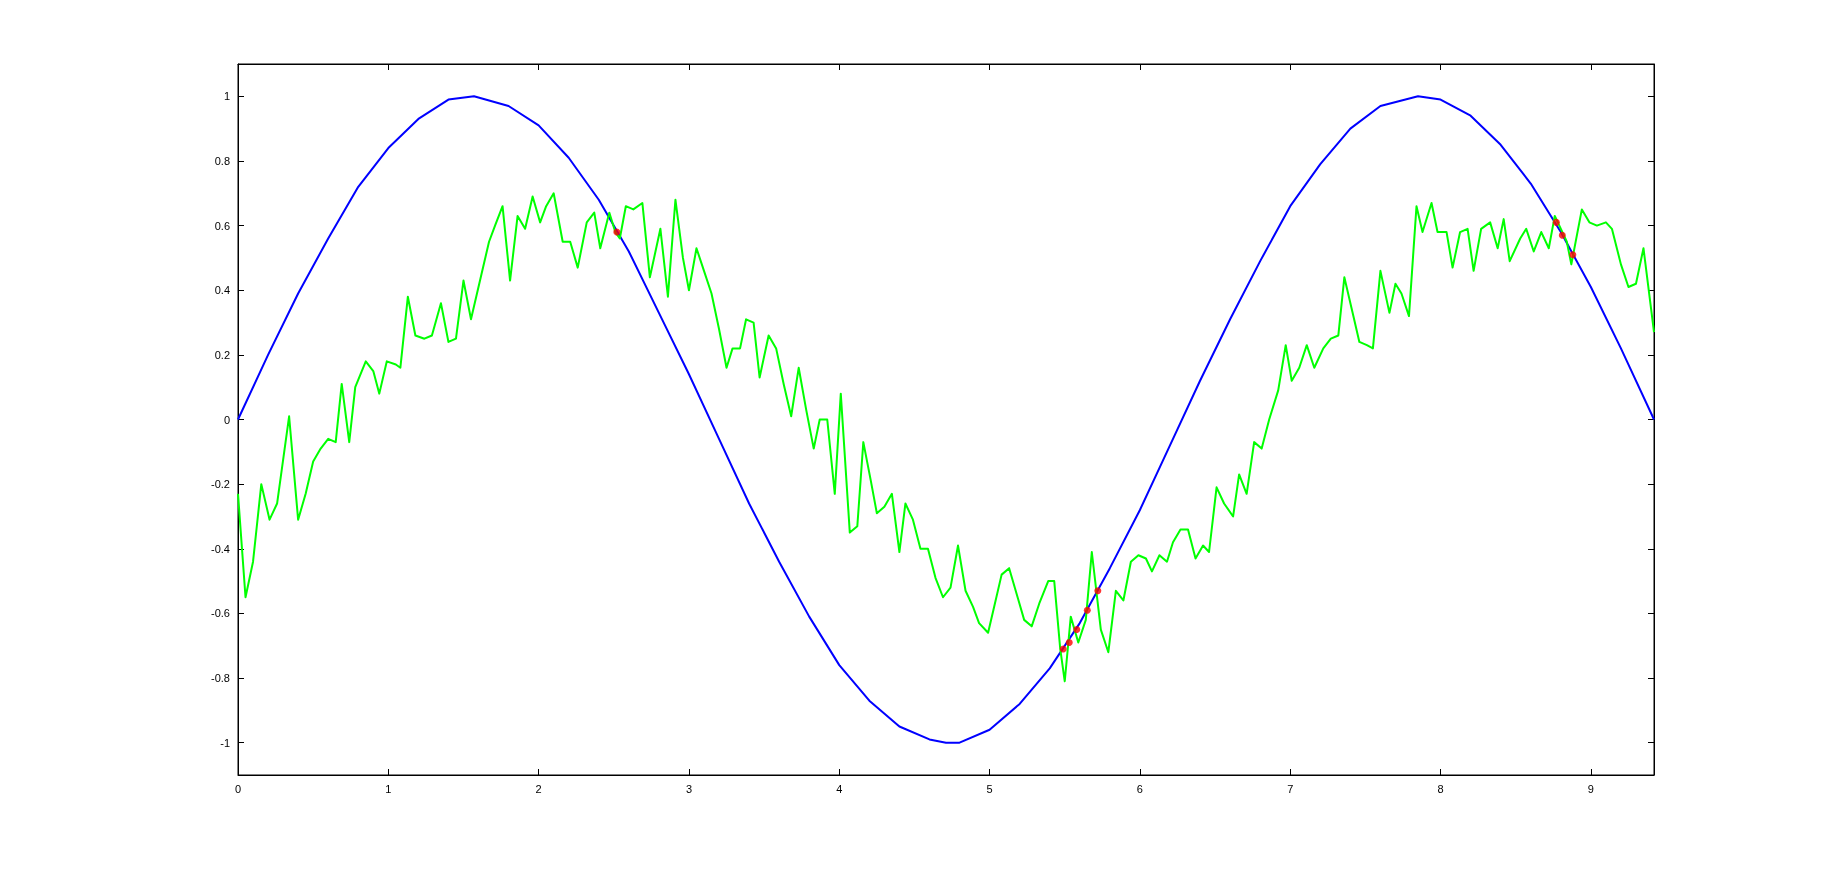 The width and height of the screenshot is (1827, 871). Describe the element at coordinates (238, 788) in the screenshot. I see `x-tick-label: 0` at that location.